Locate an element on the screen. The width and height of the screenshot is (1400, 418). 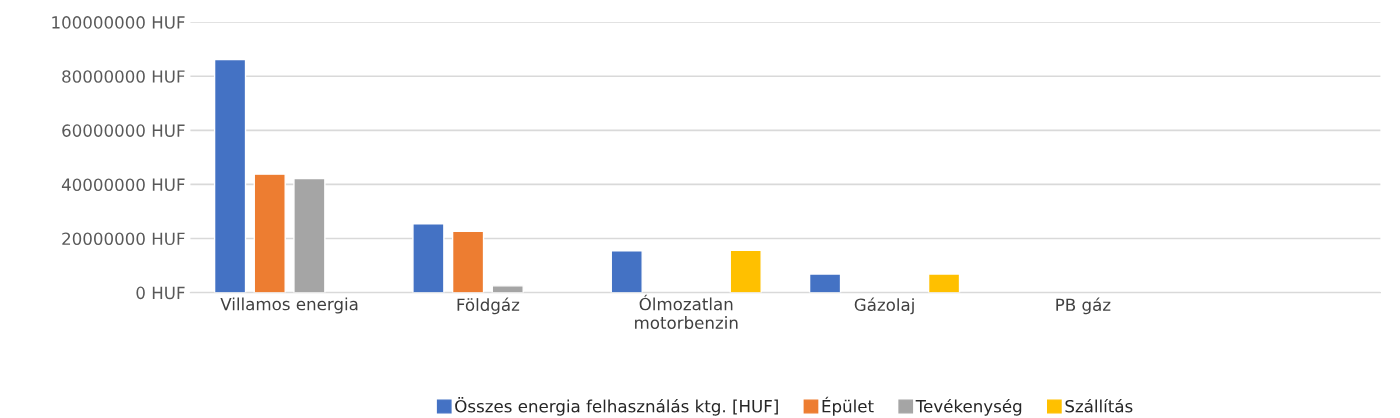
y-tick-label: 20000000 HUF is located at coordinates (123, 239).